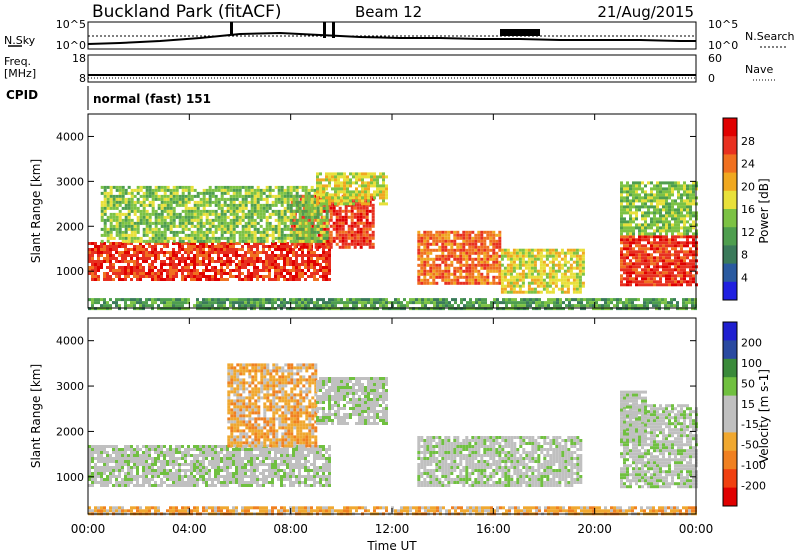  Describe the element at coordinates (748, 232) in the screenshot. I see `colorbar-tick-label: 12` at that location.